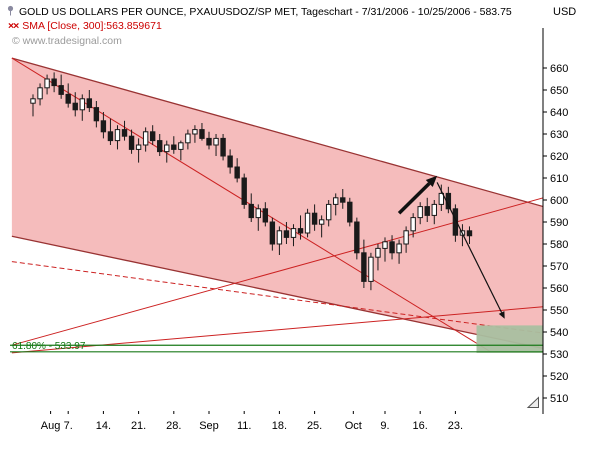  What do you see at coordinates (92, 26) in the screenshot?
I see `sma-indicator-label: SMA [Close, 300]:563.859671` at bounding box center [92, 26].